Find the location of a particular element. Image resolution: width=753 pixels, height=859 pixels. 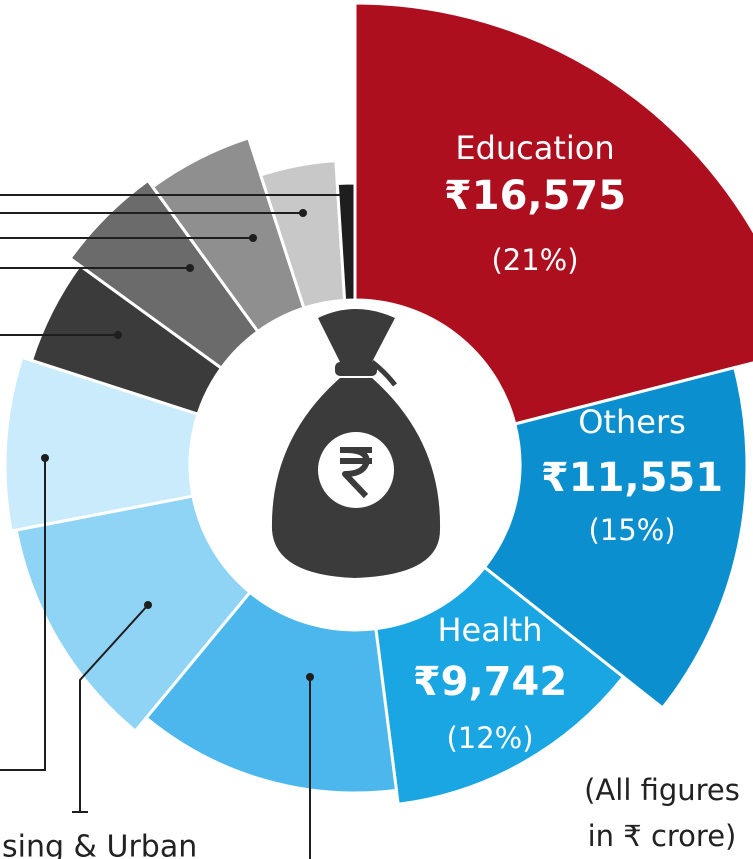

percent-label: (15%) is located at coordinates (631, 530).